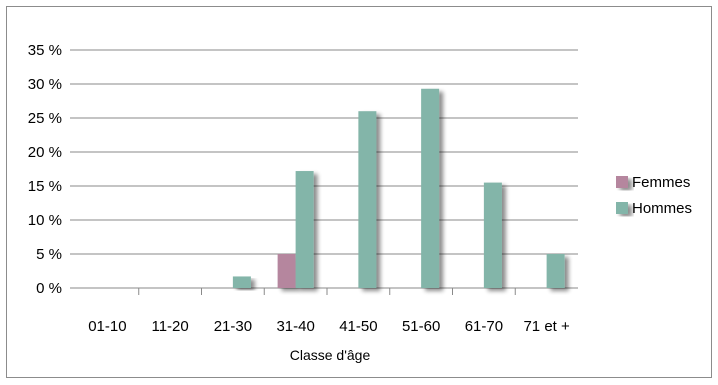 The image size is (718, 385). I want to click on x-tick-label: 41-50, so click(358, 326).